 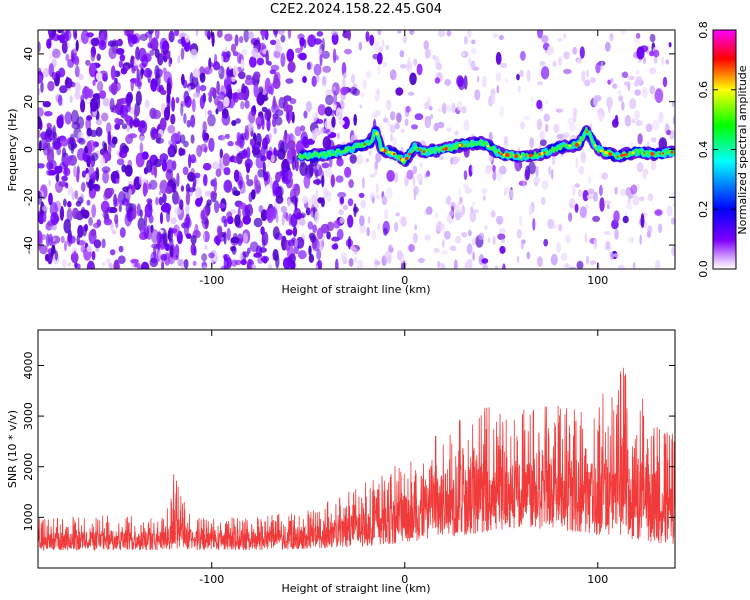 What do you see at coordinates (28, 365) in the screenshot?
I see `y-tick-label: 4000` at bounding box center [28, 365].